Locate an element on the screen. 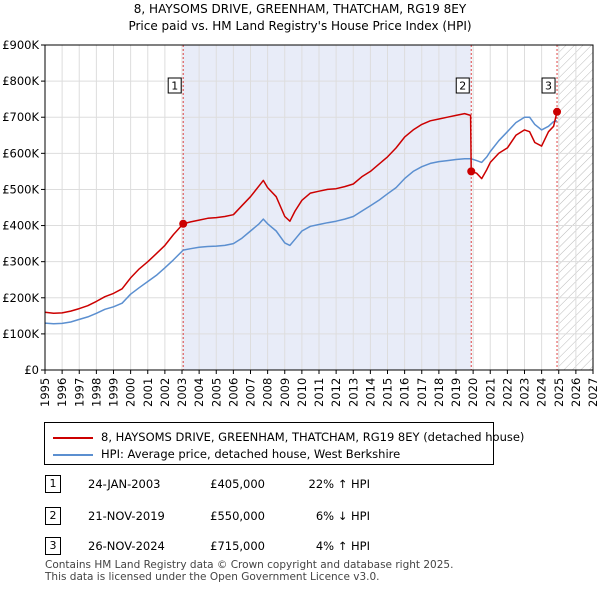  x-tick-label: 1996 is located at coordinates (62, 392).